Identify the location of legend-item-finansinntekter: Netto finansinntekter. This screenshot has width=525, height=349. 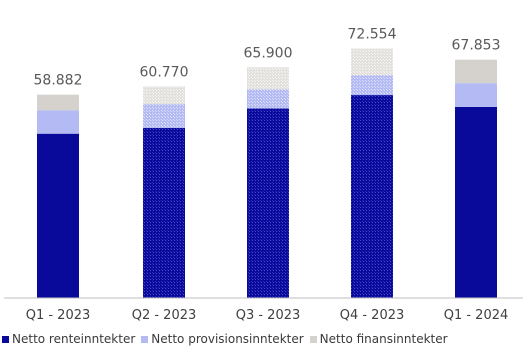
(378, 339).